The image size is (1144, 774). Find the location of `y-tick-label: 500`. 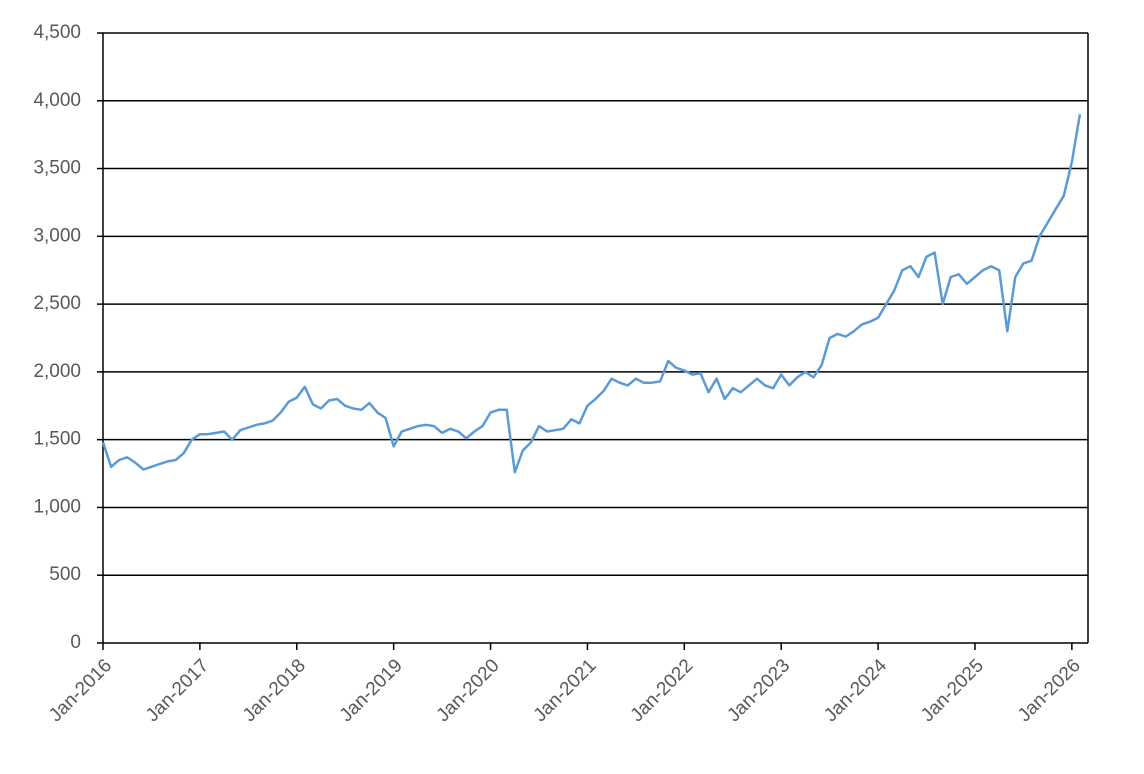

y-tick-label: 500 is located at coordinates (65, 574).